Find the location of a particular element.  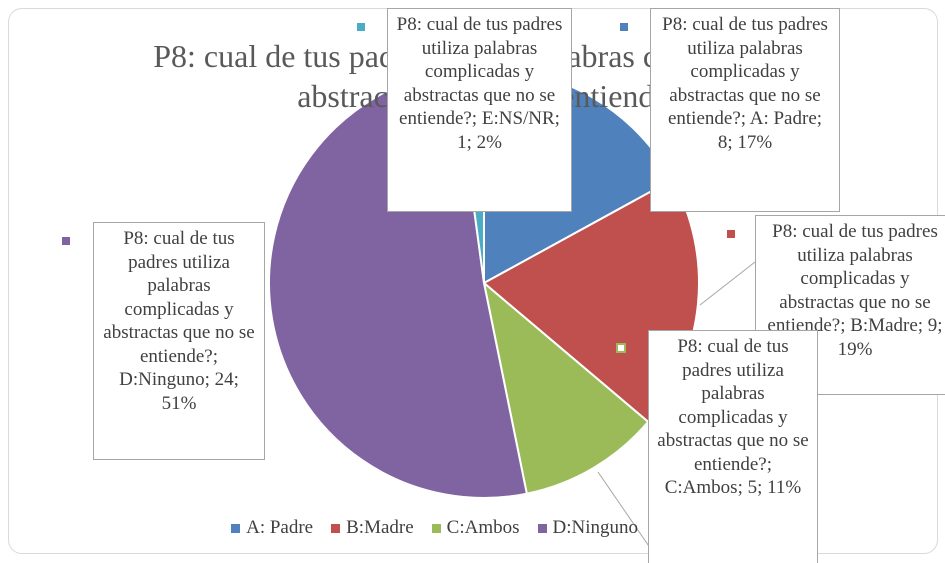

legend-item: C:Ambos is located at coordinates (475, 528).